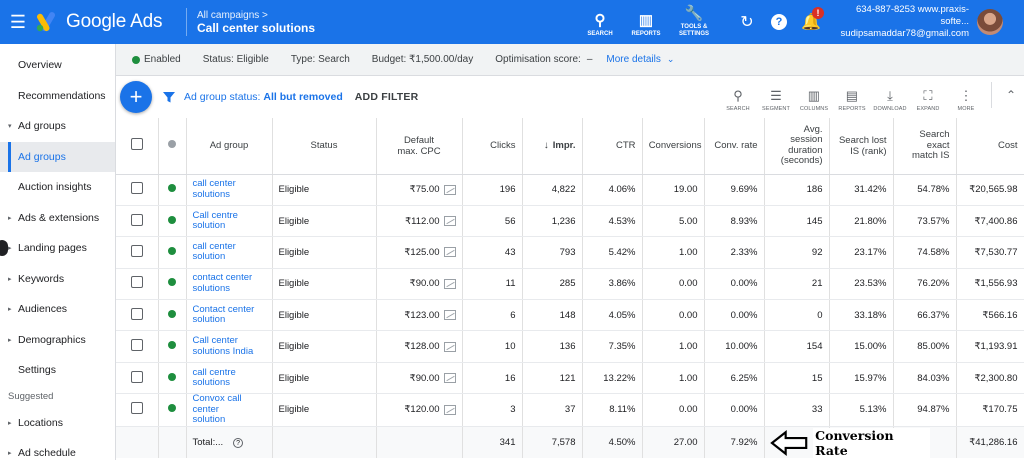  I want to click on notifications-bell-icon: 🔔 !, so click(811, 19).